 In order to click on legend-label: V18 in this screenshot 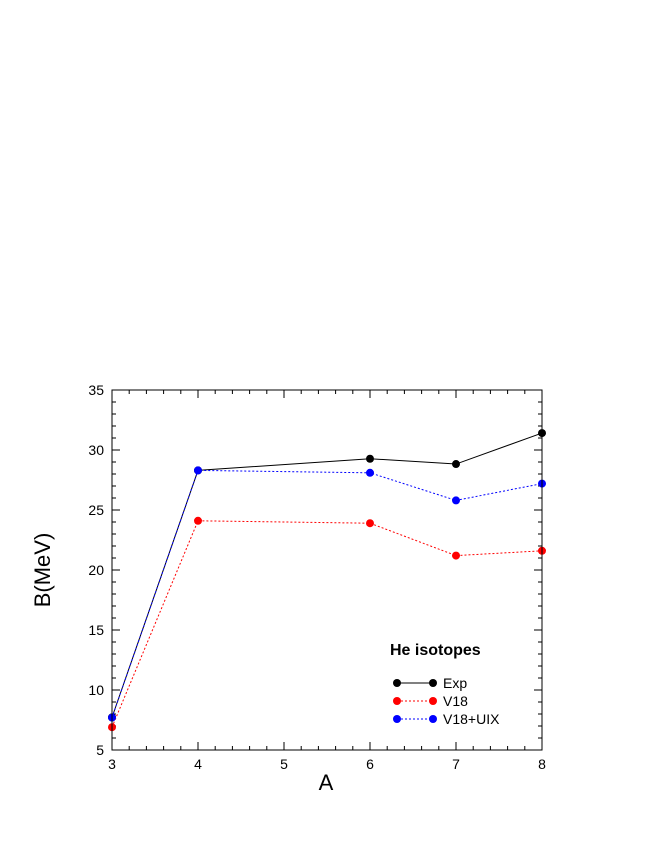, I will do `click(455, 701)`.